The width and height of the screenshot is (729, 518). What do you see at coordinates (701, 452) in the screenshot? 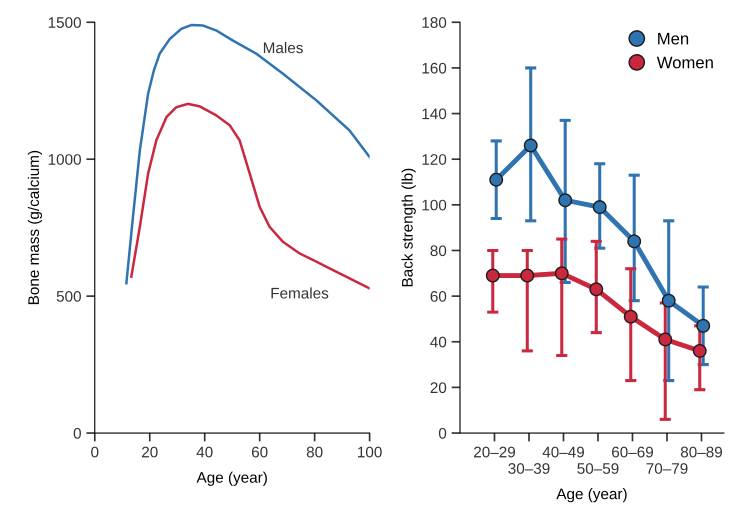
I see `x-tick-label: 80–89` at bounding box center [701, 452].